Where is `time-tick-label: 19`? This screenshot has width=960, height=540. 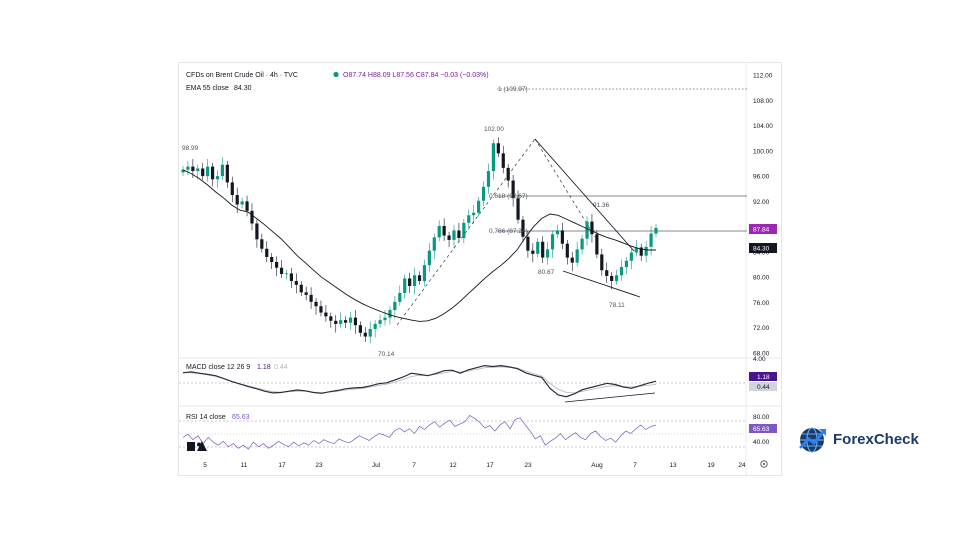 time-tick-label: 19 is located at coordinates (711, 465).